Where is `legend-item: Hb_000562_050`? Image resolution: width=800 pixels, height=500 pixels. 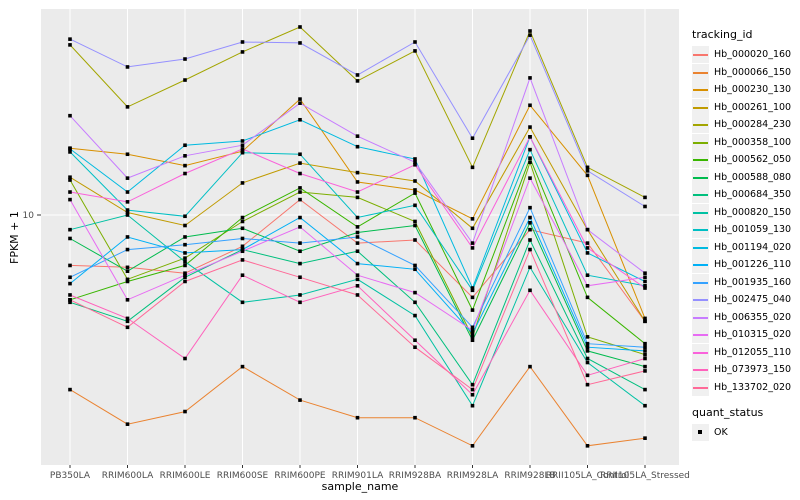
legend-item: Hb_000562_050 is located at coordinates (746, 160).